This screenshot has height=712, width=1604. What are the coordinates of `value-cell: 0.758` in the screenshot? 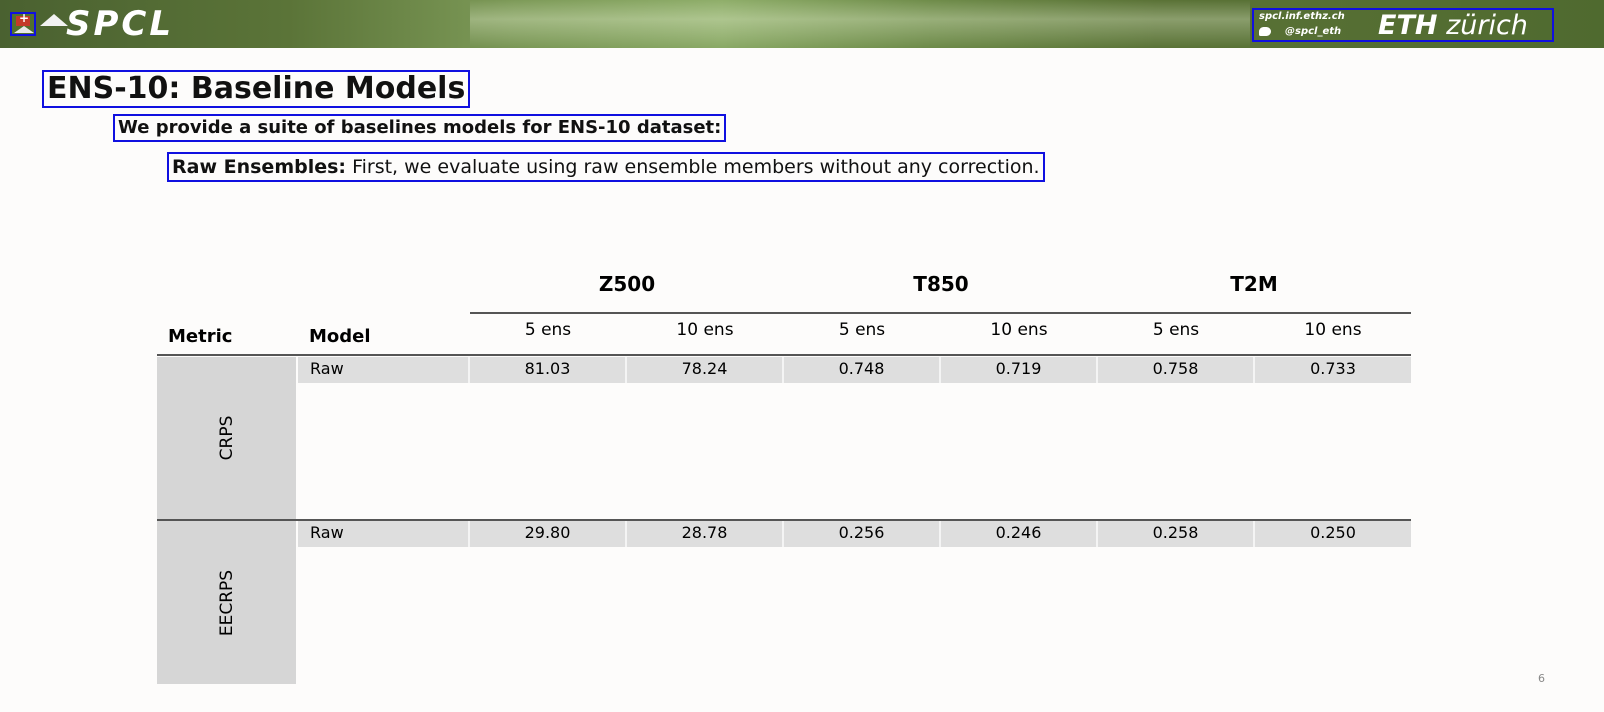 It's located at (1176, 370).